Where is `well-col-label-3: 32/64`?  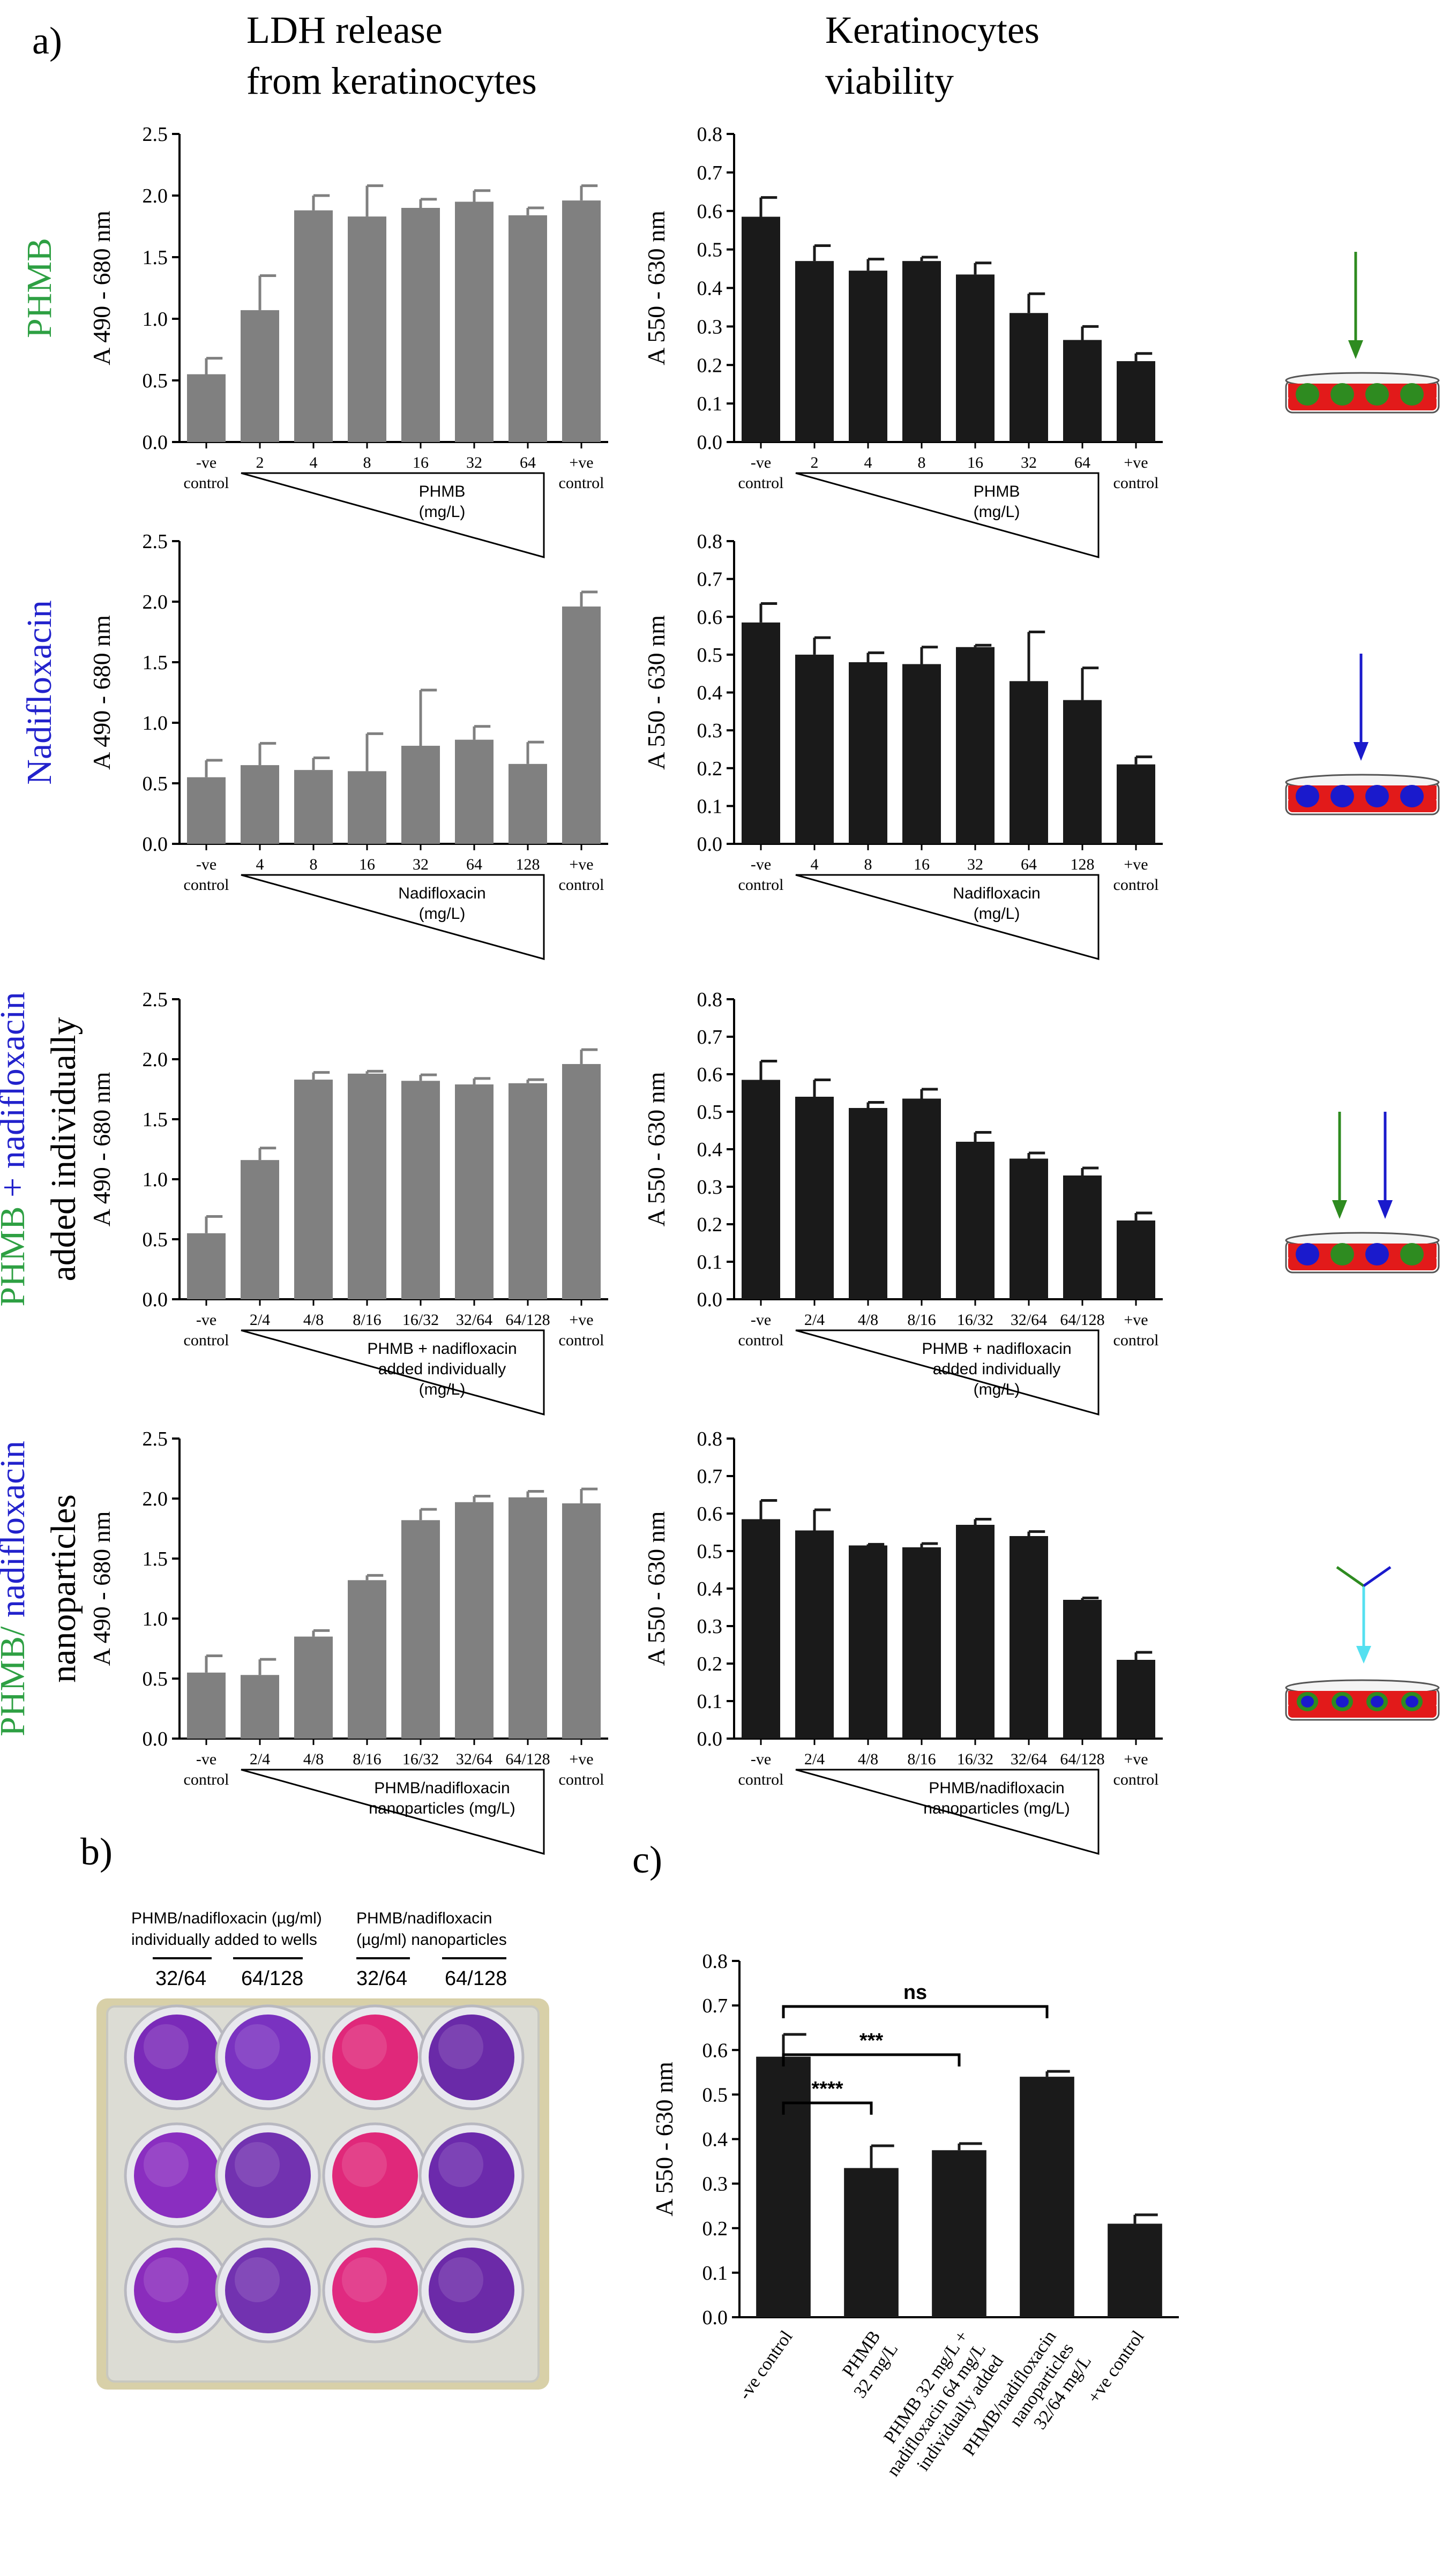
well-col-label-3: 32/64 is located at coordinates (382, 1978).